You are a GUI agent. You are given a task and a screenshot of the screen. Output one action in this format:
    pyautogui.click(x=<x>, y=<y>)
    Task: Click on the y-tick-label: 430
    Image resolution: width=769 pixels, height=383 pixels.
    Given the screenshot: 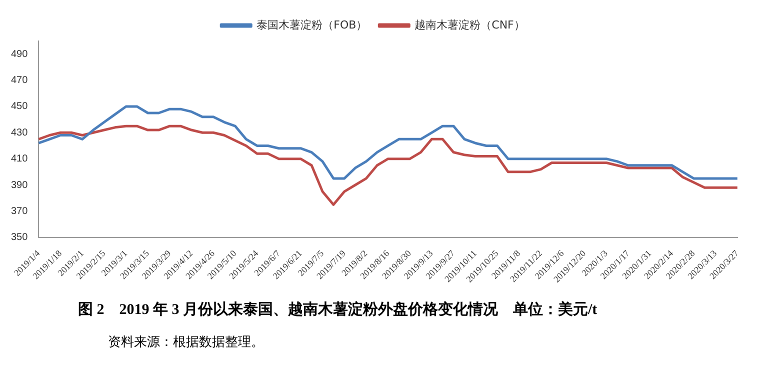 What is the action you would take?
    pyautogui.click(x=19, y=132)
    